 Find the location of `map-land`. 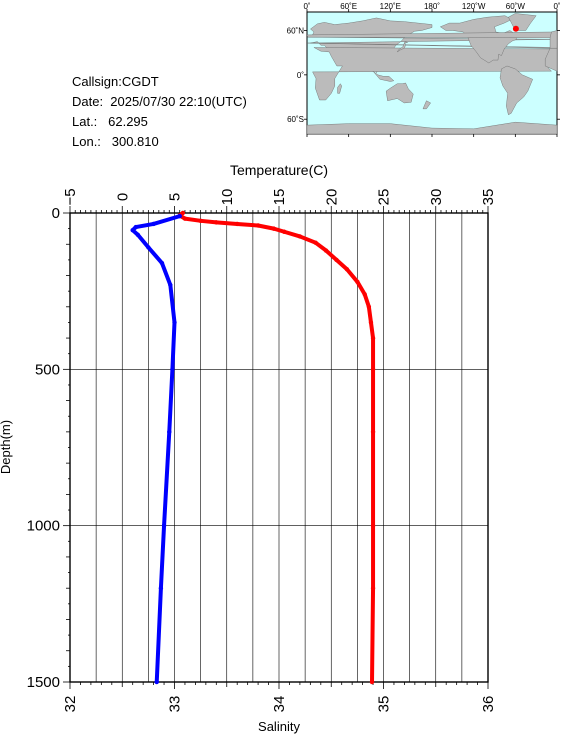

map-land is located at coordinates (432, 74).